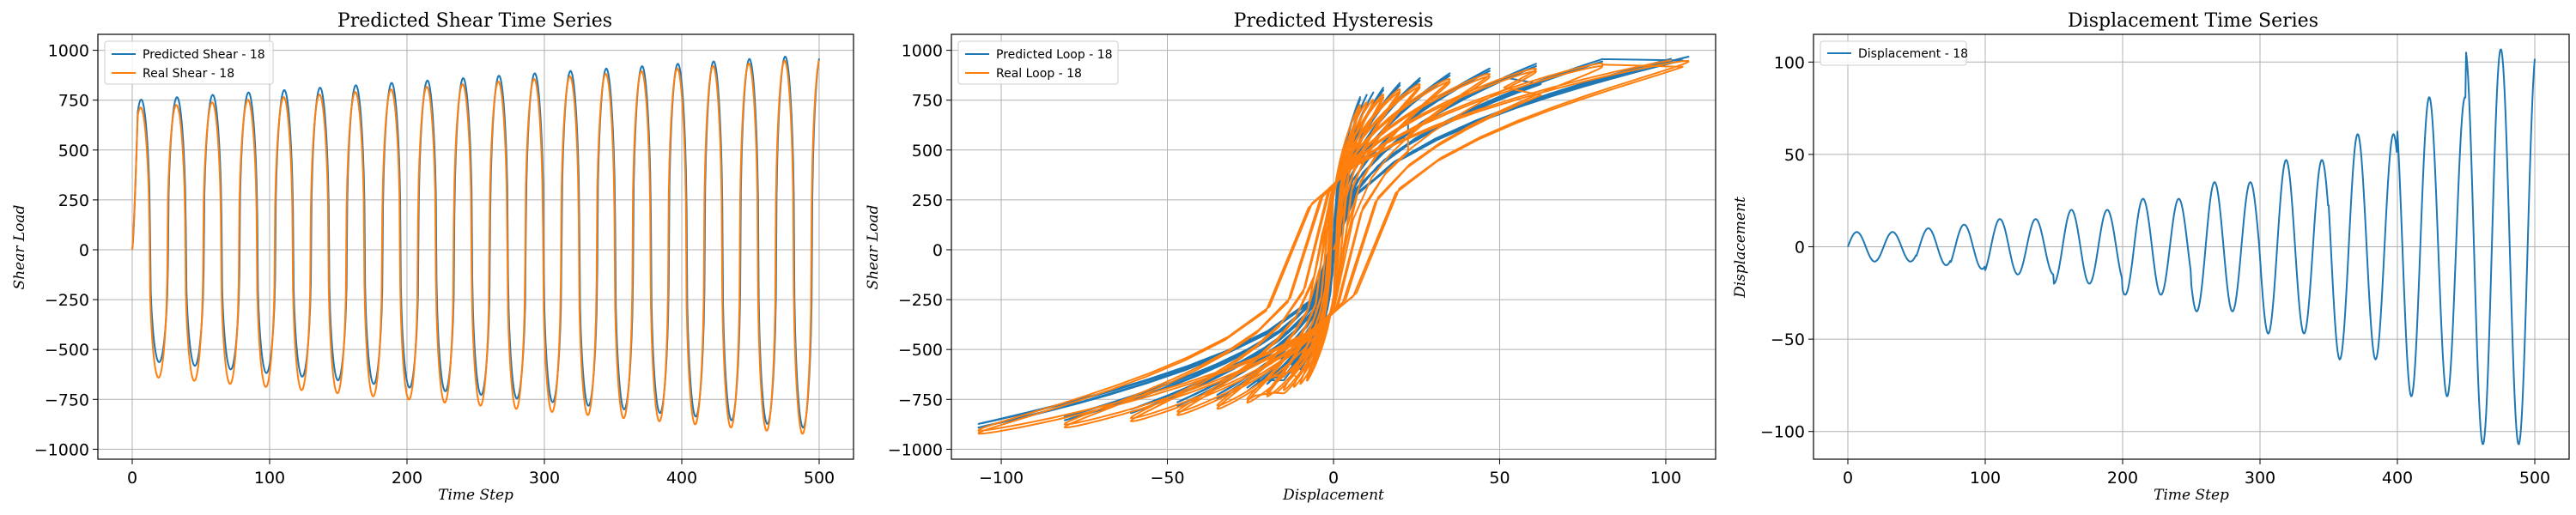  I want to click on legend: Displacement - 18, so click(1894, 53).